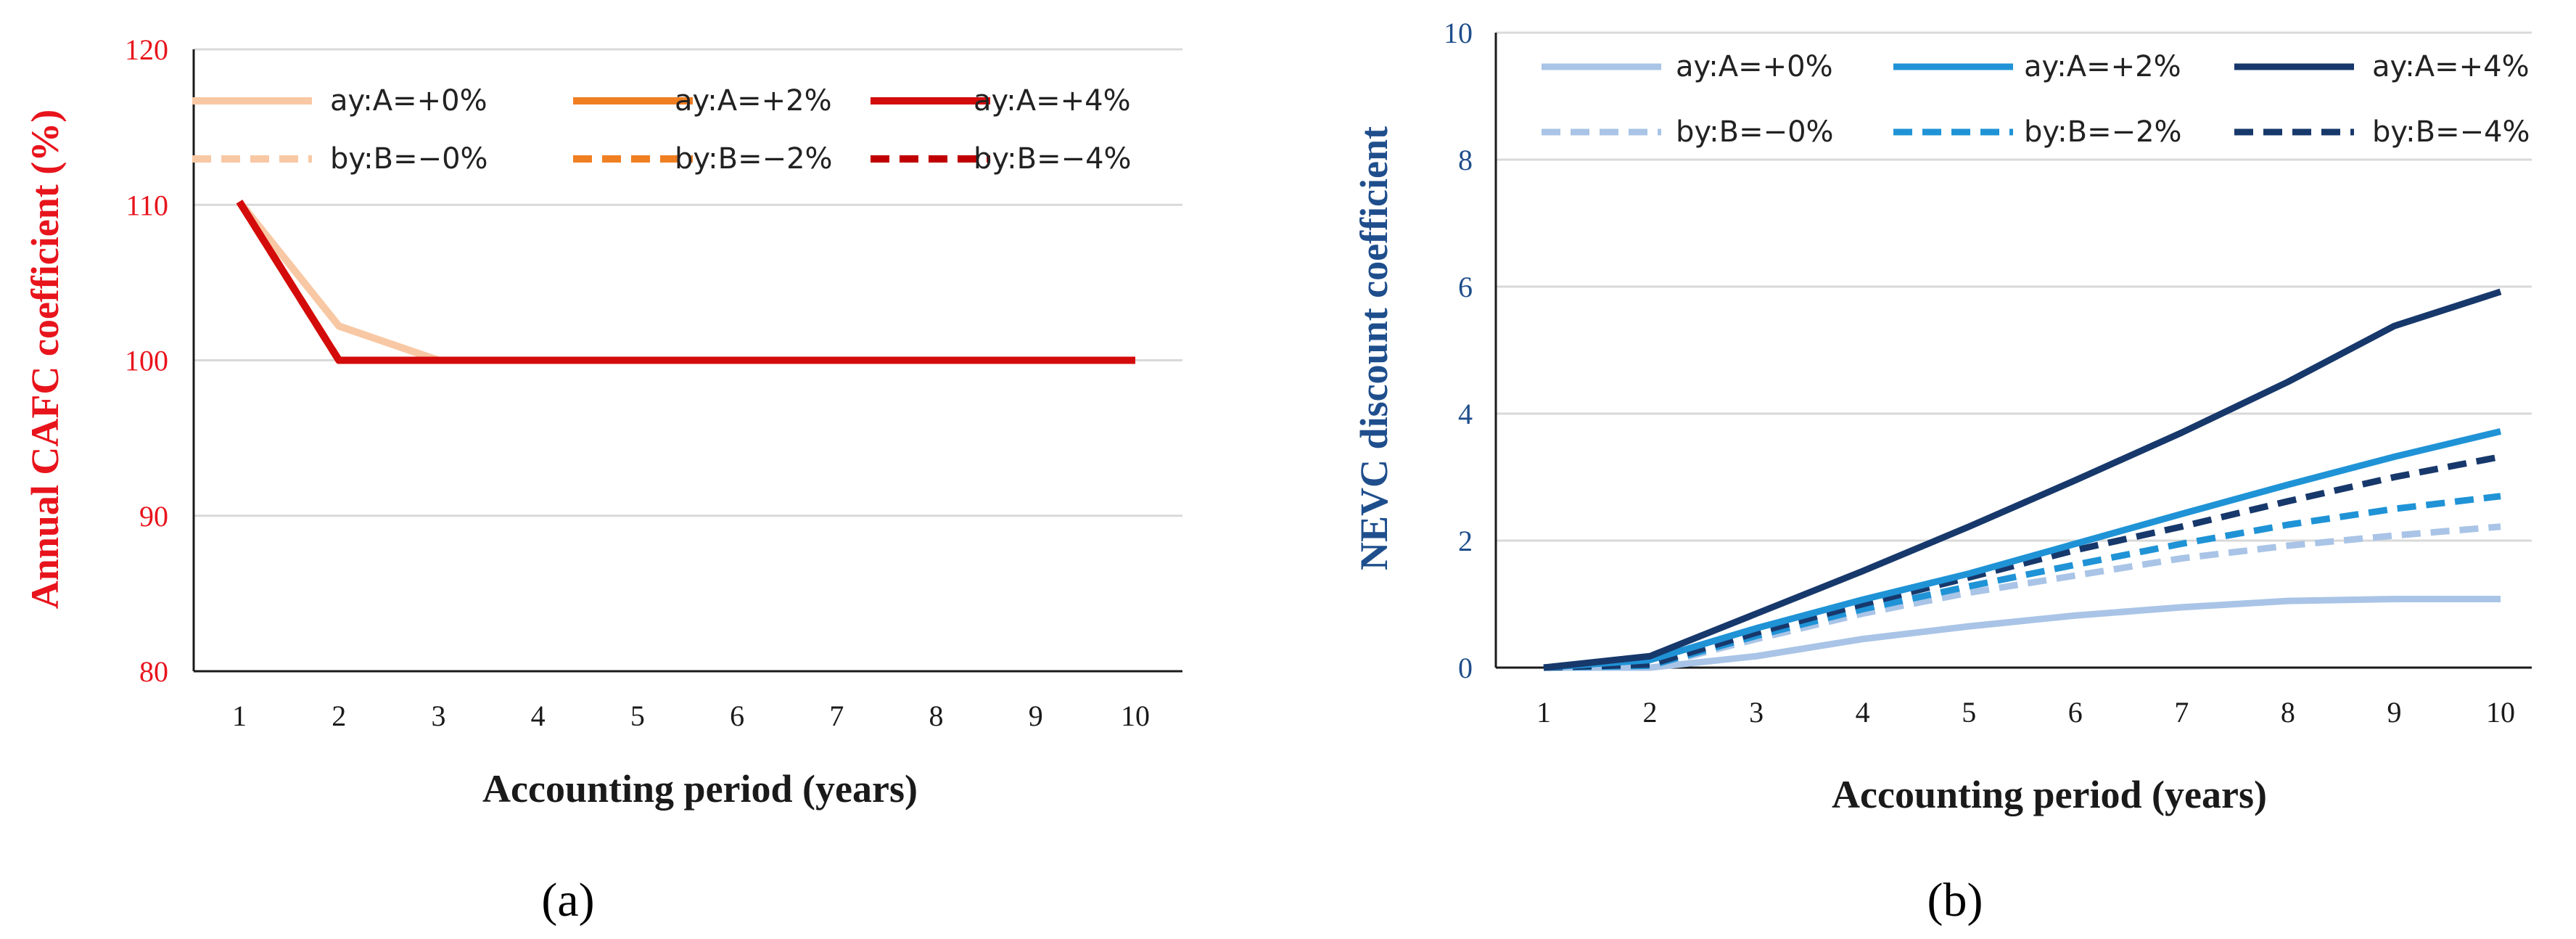 The image size is (2576, 939). I want to click on y-tick-label: 10, so click(1458, 33).